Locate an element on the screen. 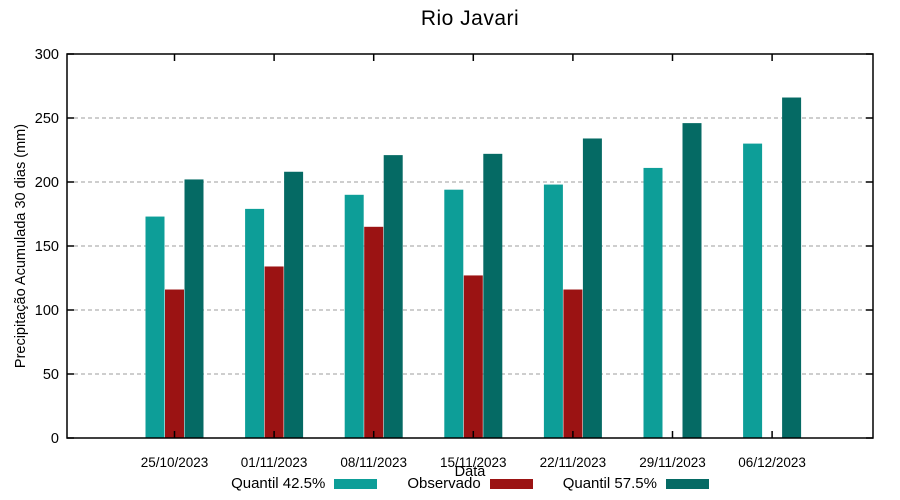  y-tick-label: 150 is located at coordinates (47, 247).